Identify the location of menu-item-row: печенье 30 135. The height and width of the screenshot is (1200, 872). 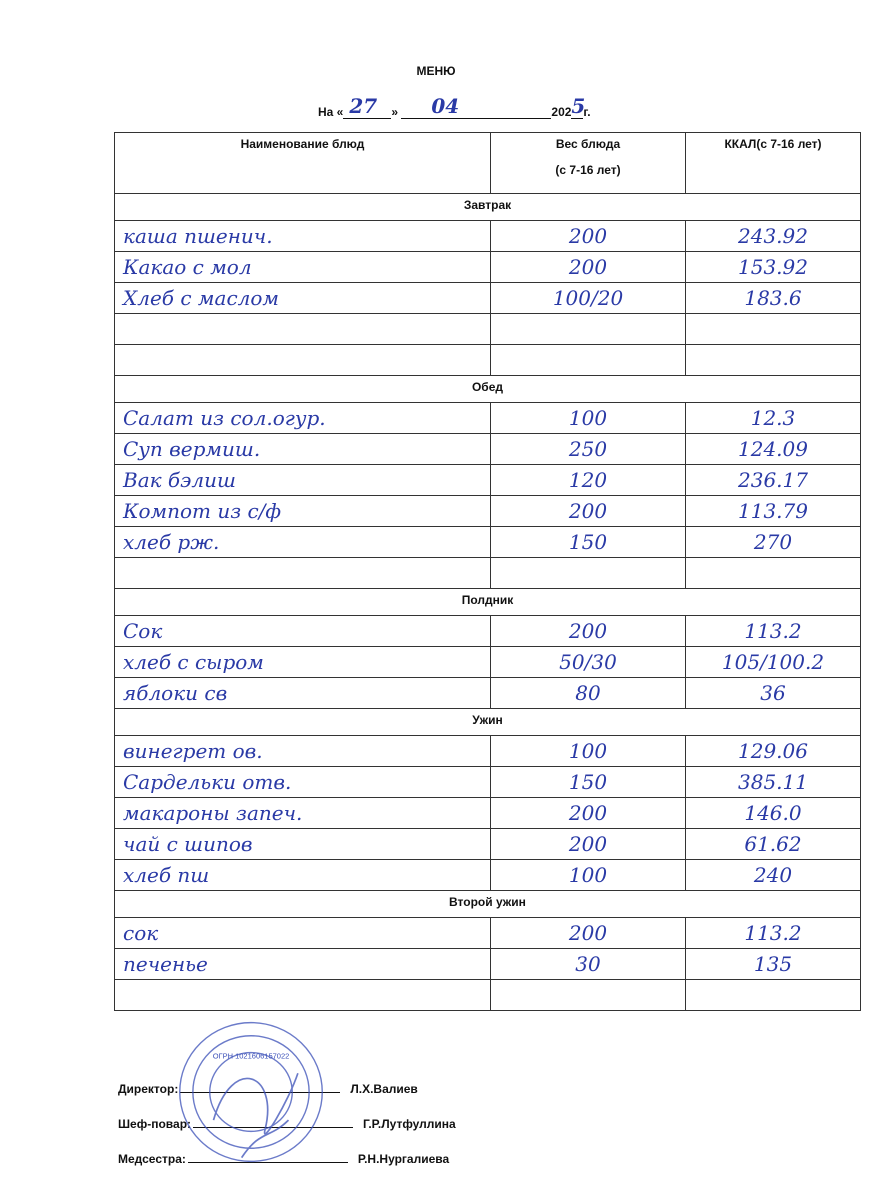
(487, 964).